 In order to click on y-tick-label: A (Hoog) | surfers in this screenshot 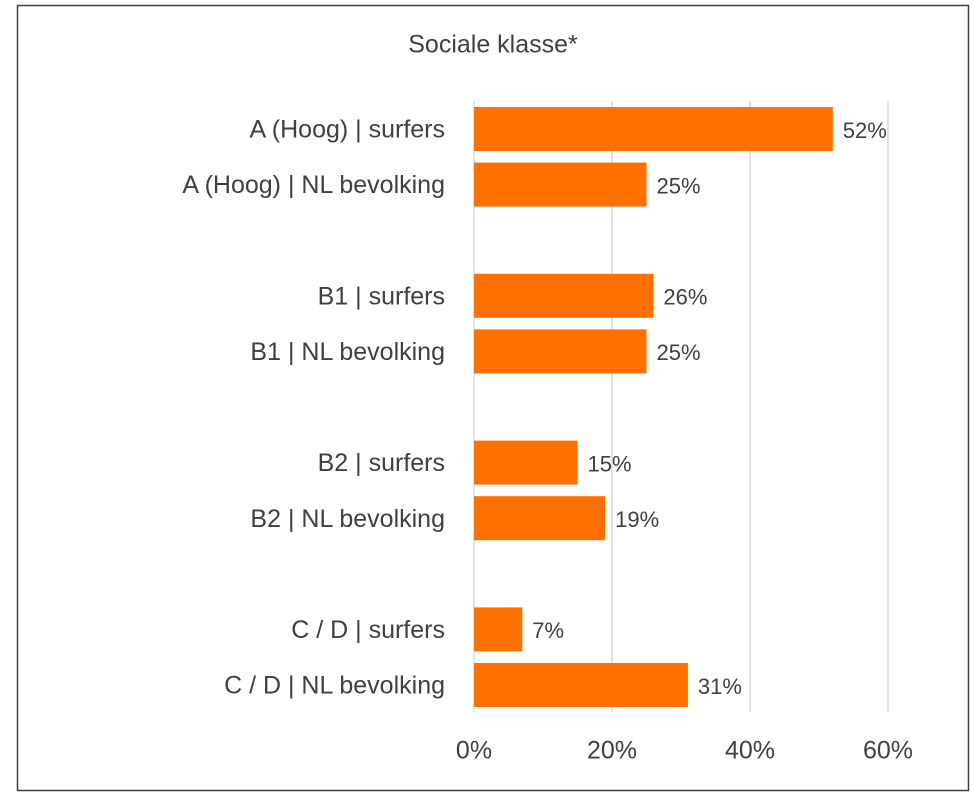, I will do `click(347, 130)`.